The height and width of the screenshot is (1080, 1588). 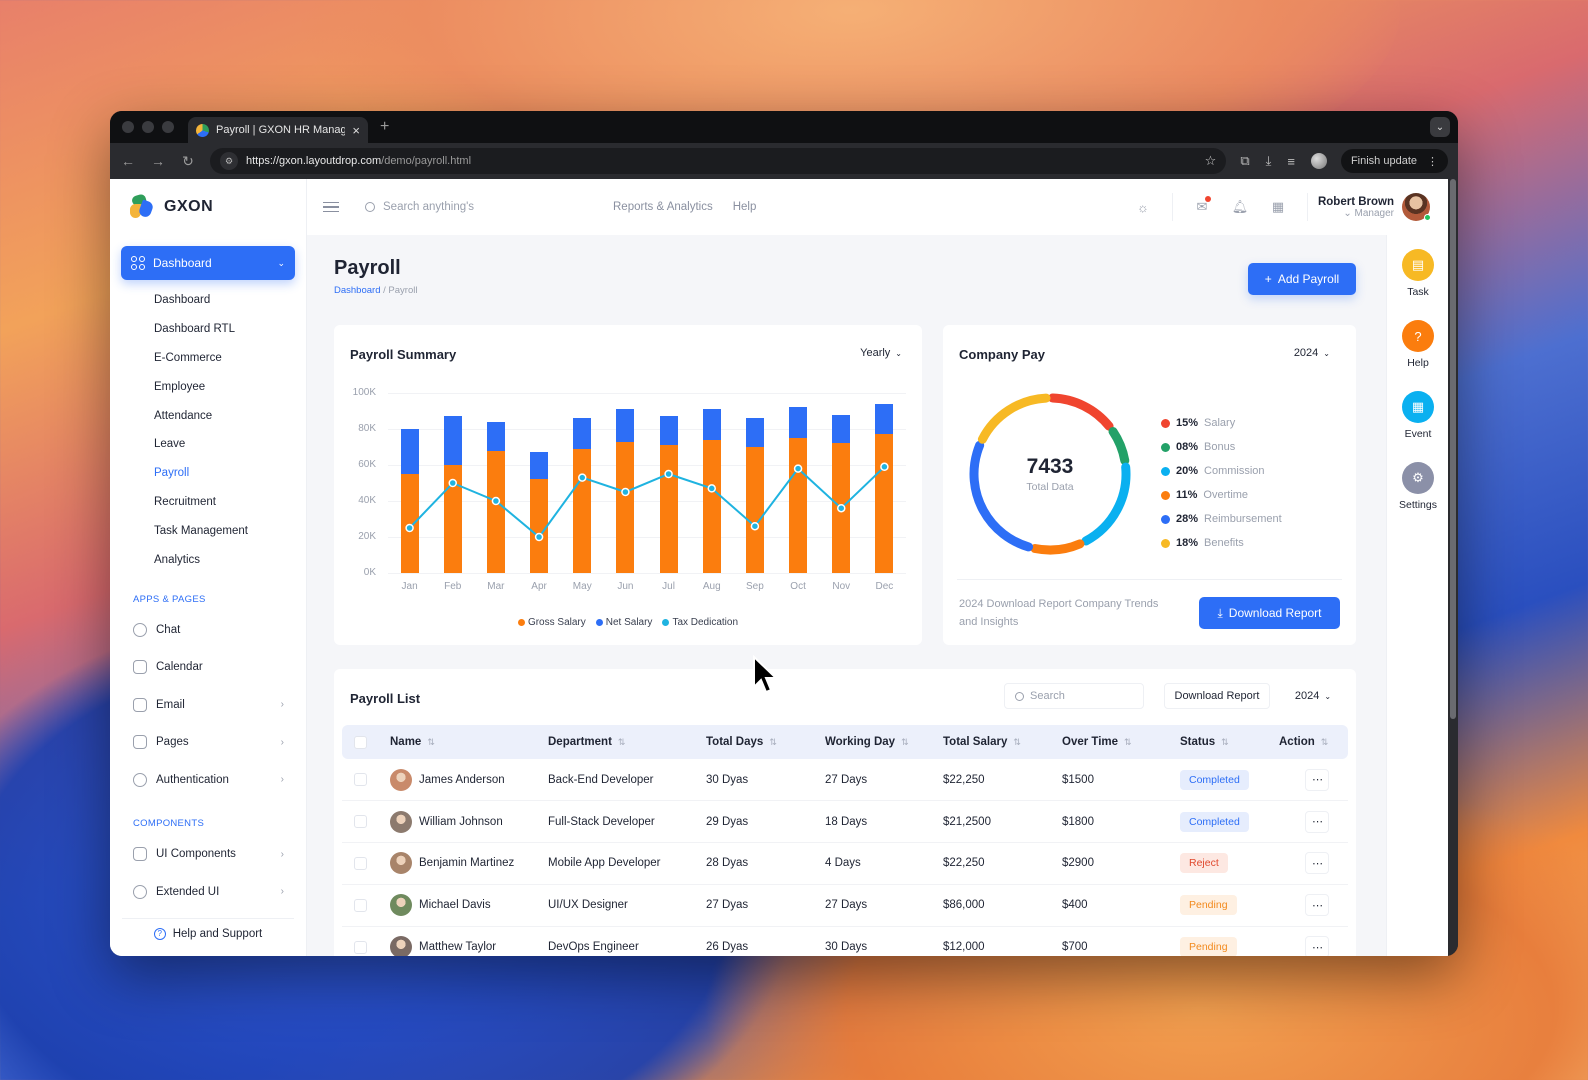 What do you see at coordinates (201, 530) in the screenshot?
I see `submenu-item-task-management: Task Management` at bounding box center [201, 530].